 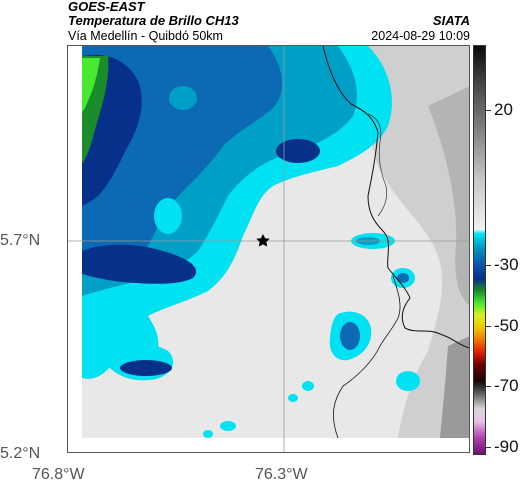 I want to click on warm-surface-east-dark, so click(x=448, y=196).